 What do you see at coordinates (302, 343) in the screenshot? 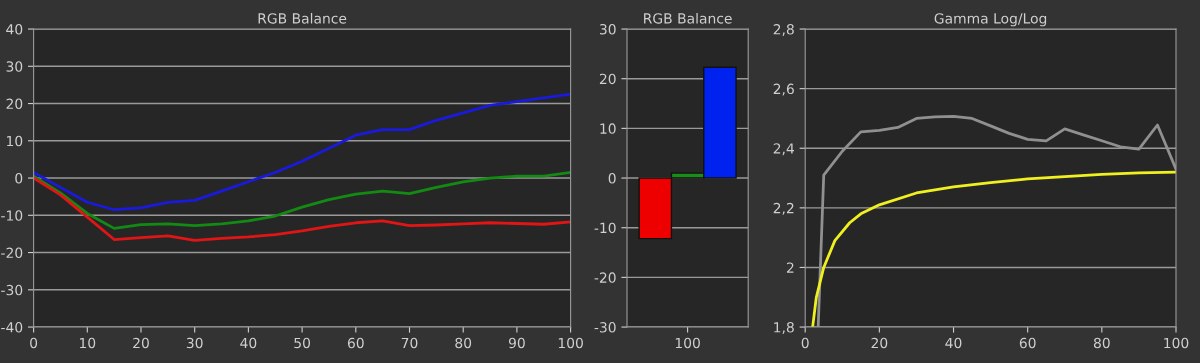
I see `x-tick-label: 50` at bounding box center [302, 343].